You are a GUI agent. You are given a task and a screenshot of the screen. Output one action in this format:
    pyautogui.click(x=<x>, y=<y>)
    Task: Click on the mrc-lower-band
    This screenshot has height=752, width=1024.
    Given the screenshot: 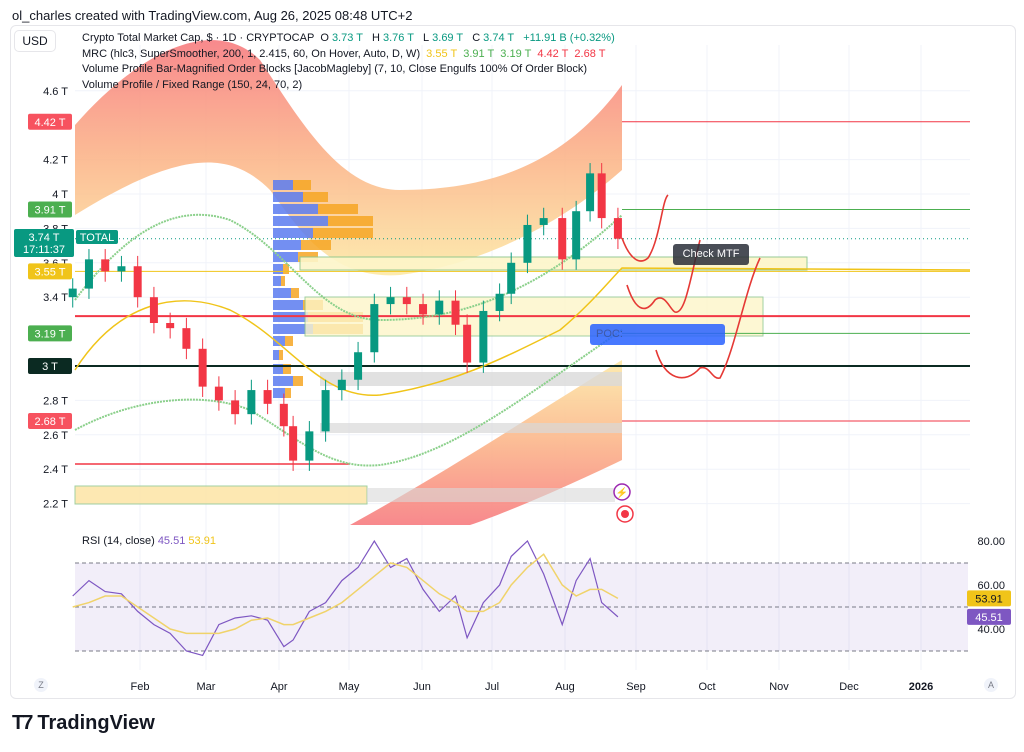 What is the action you would take?
    pyautogui.click(x=486, y=442)
    